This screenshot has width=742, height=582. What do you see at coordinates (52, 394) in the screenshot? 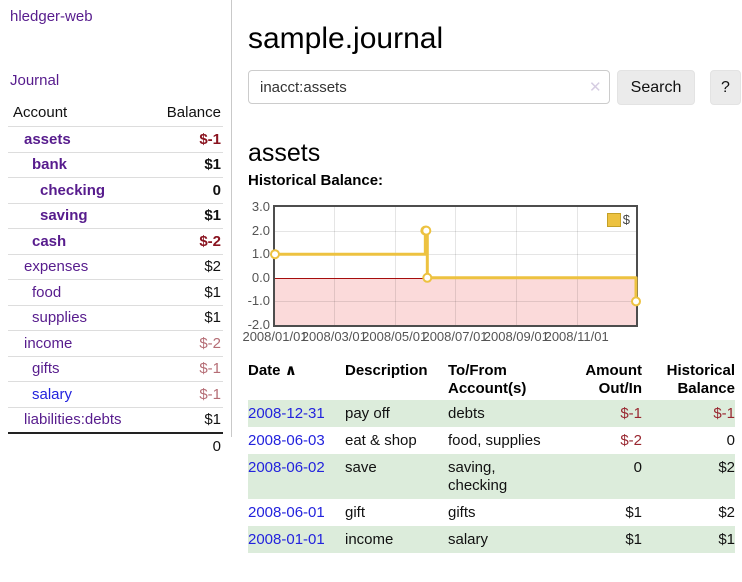
I see `account-link: salary` at bounding box center [52, 394].